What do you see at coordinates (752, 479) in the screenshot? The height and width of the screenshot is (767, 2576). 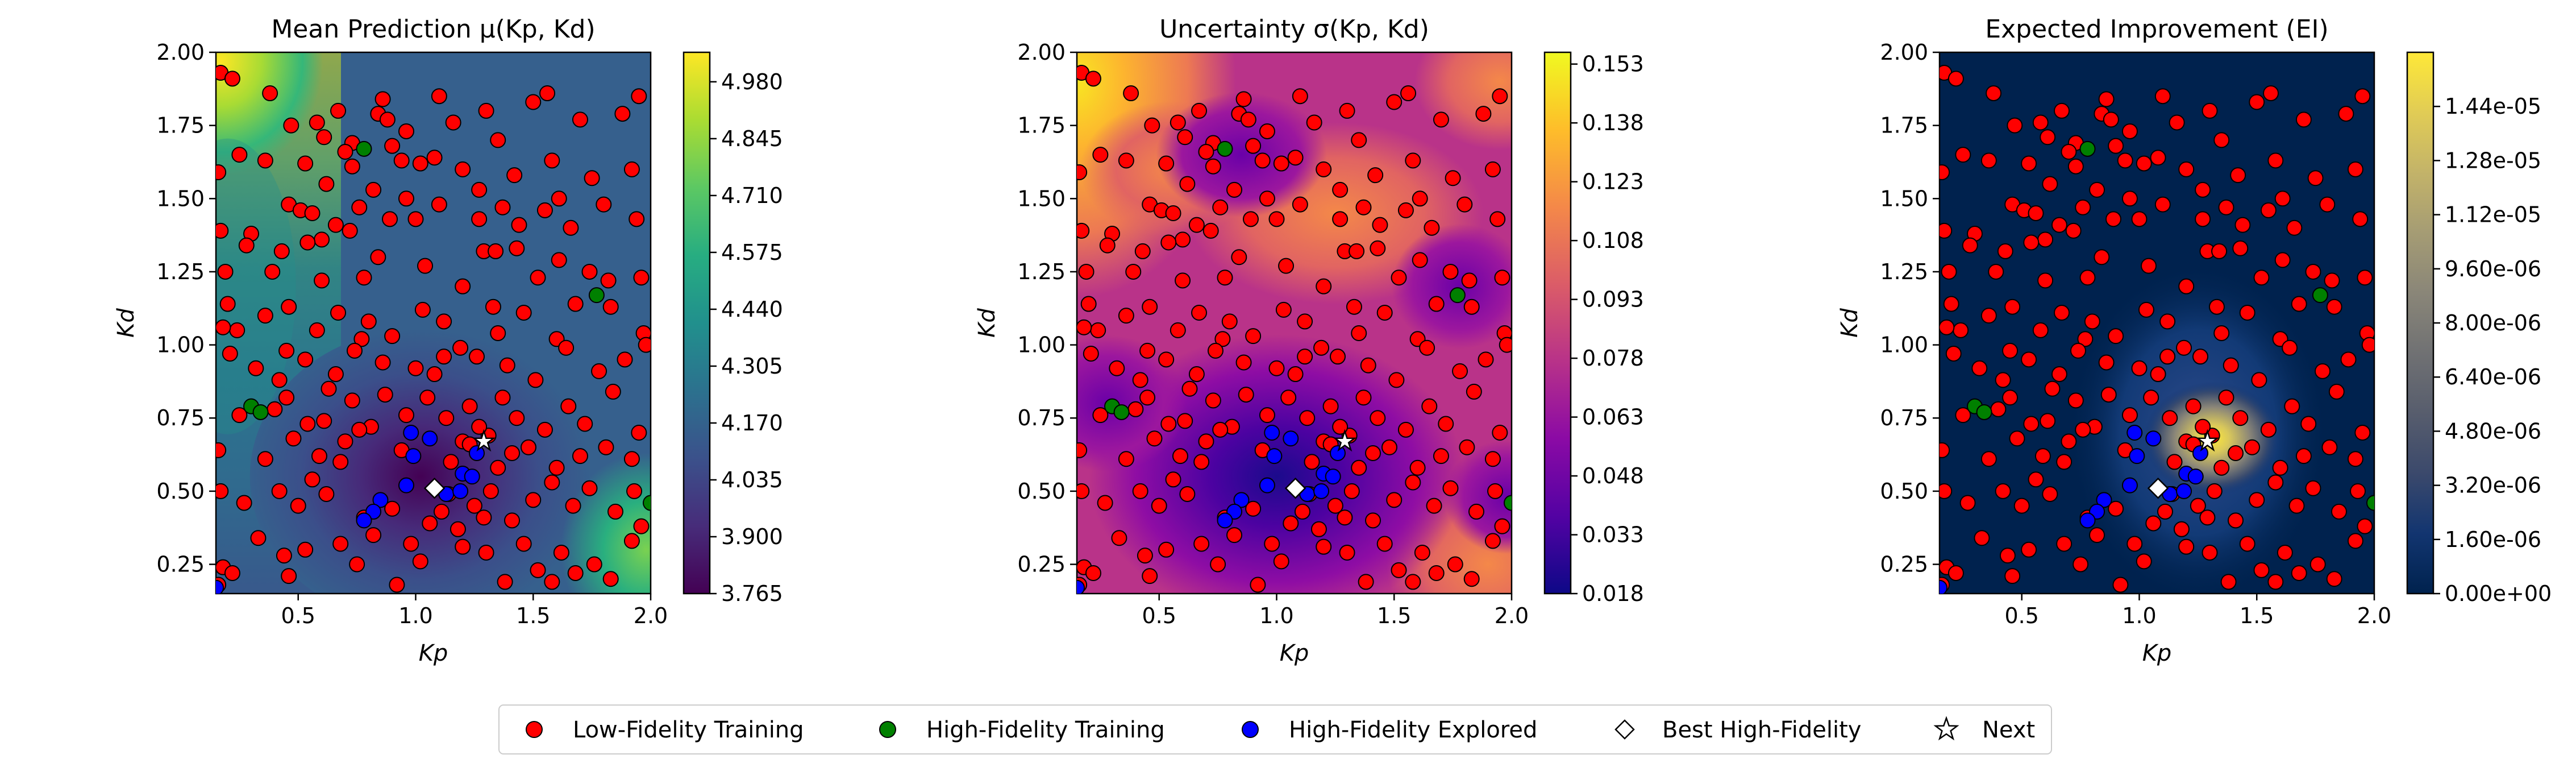 I see `colorbar-tick-label: 4.035` at bounding box center [752, 479].